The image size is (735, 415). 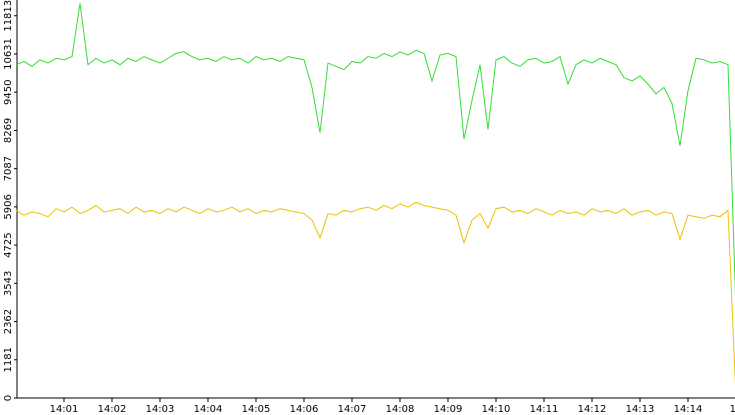 What do you see at coordinates (208, 409) in the screenshot?
I see `x-tick-label: 14:04` at bounding box center [208, 409].